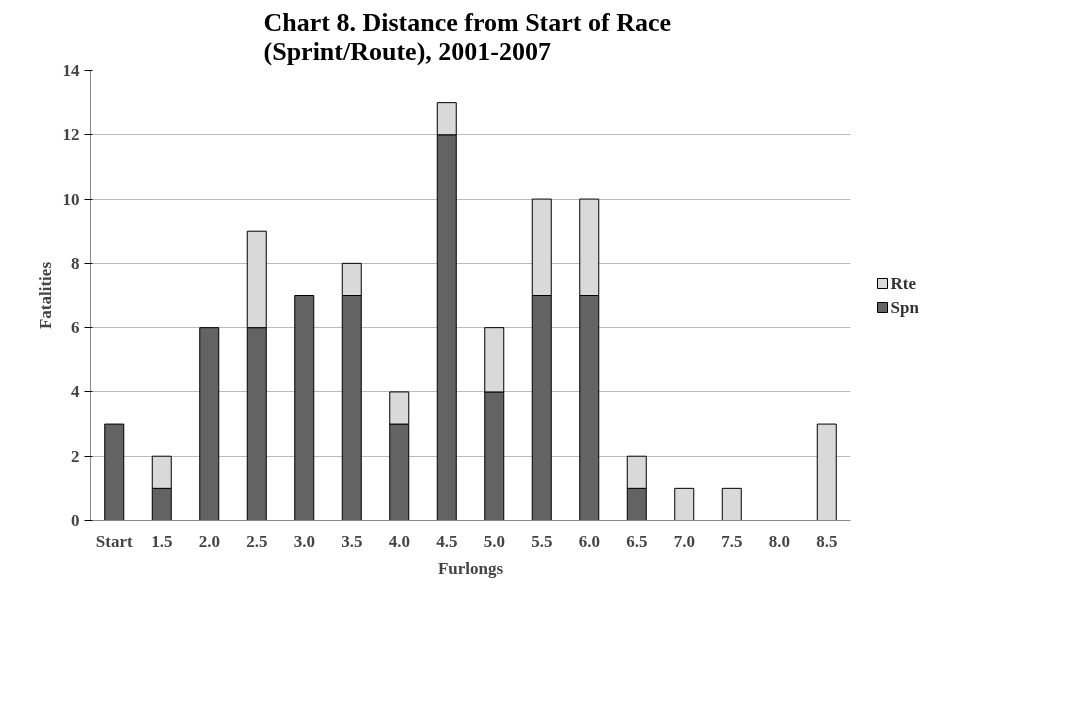 This screenshot has height=719, width=1067. Describe the element at coordinates (75, 520) in the screenshot. I see `y-tick-label: 0` at that location.